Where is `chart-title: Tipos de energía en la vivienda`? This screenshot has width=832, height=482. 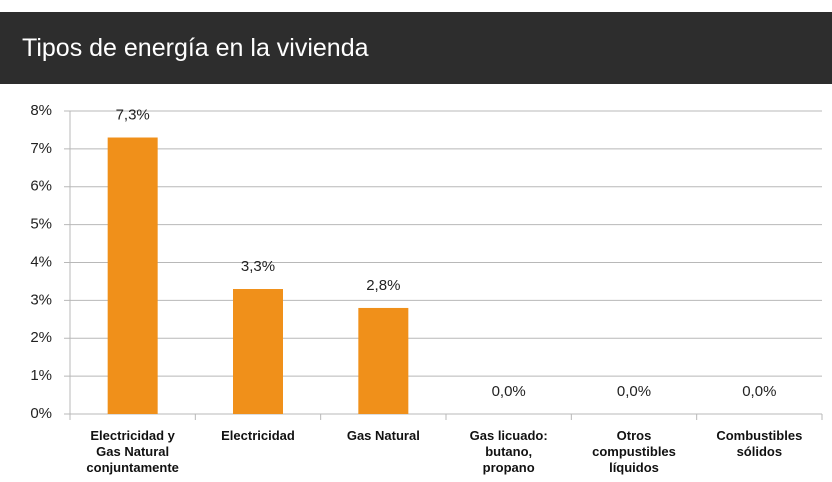 chart-title: Tipos de energía en la vivienda is located at coordinates (195, 48).